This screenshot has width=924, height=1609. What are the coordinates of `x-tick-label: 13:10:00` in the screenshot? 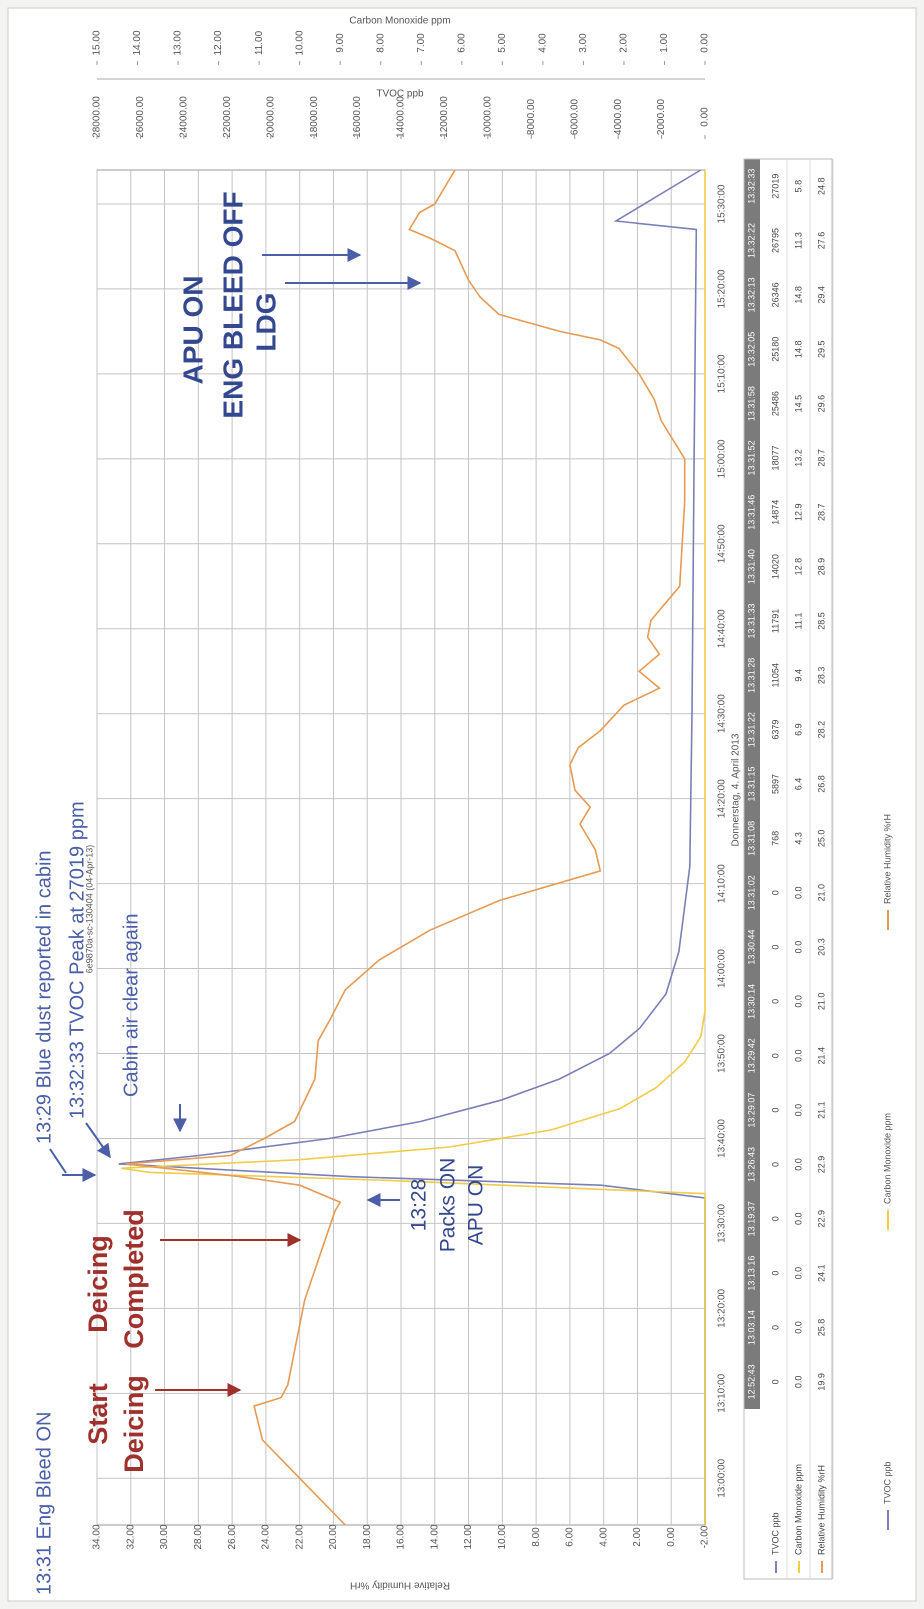 It's located at (722, 1392).